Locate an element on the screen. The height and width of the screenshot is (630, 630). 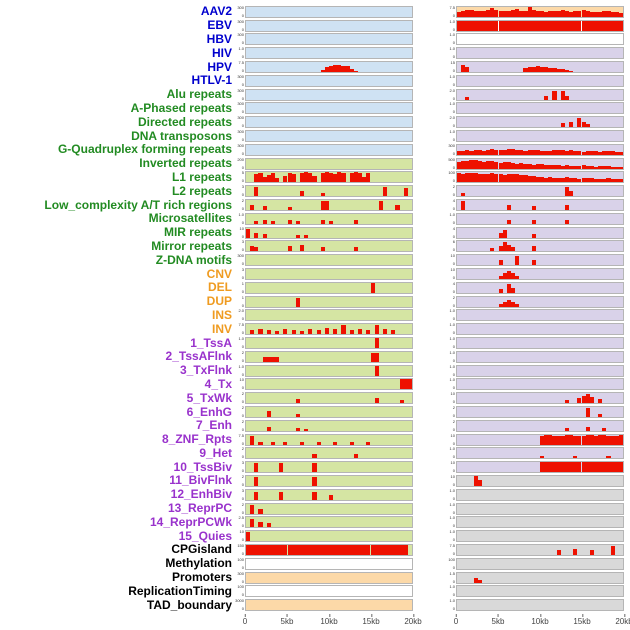
y-max-label: 2.5 is located at coordinates (241, 518).